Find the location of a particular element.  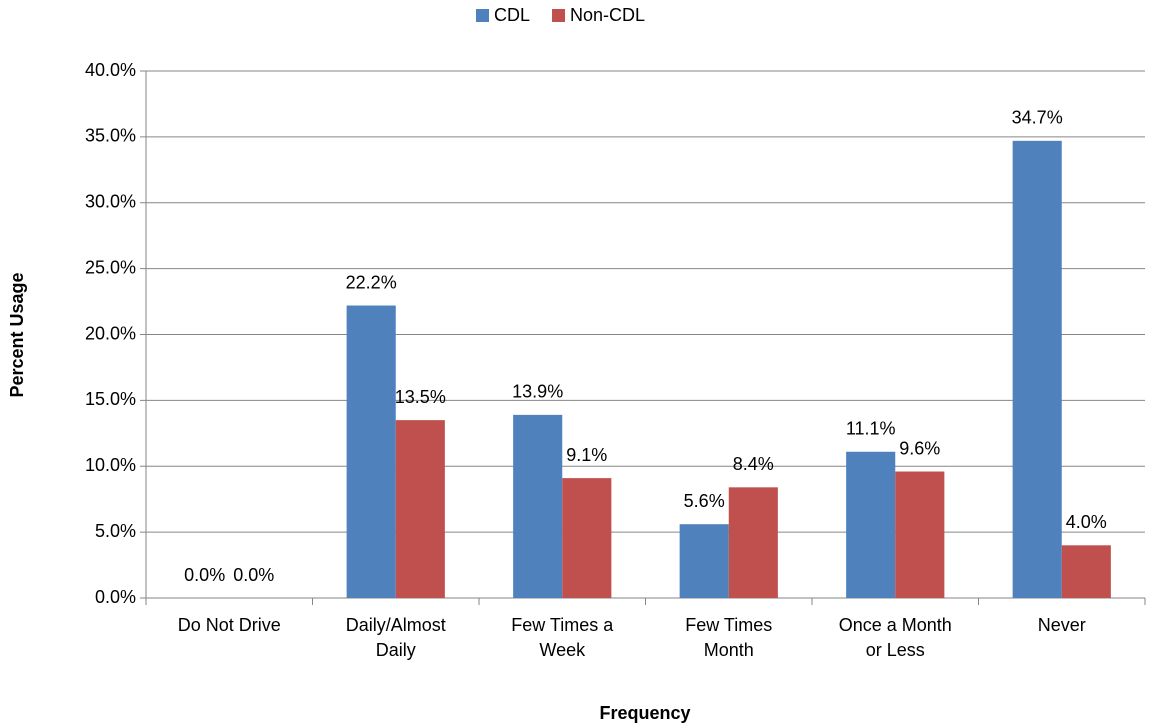

y-tick-label: 0.0% is located at coordinates (115, 597).